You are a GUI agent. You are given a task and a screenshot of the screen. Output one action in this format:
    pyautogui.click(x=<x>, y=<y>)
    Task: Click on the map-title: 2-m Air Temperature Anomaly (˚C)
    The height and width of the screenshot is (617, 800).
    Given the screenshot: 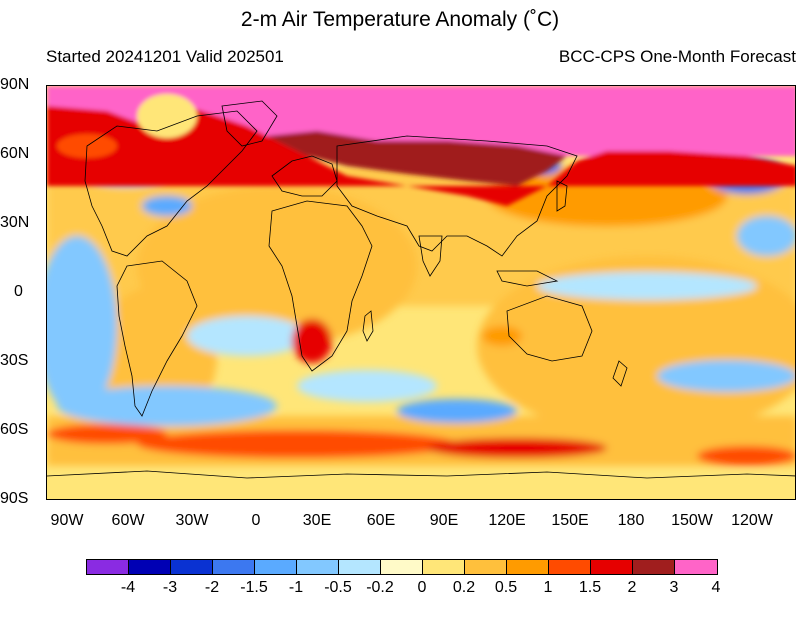 What is the action you would take?
    pyautogui.click(x=400, y=19)
    